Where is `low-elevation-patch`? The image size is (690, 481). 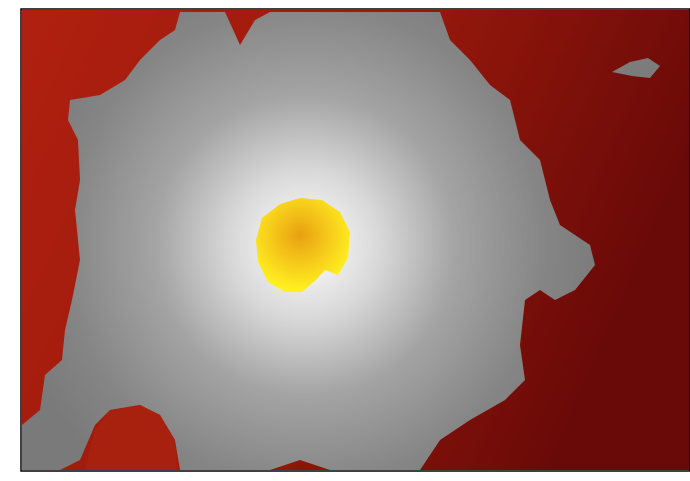 low-elevation-patch is located at coordinates (131, 437).